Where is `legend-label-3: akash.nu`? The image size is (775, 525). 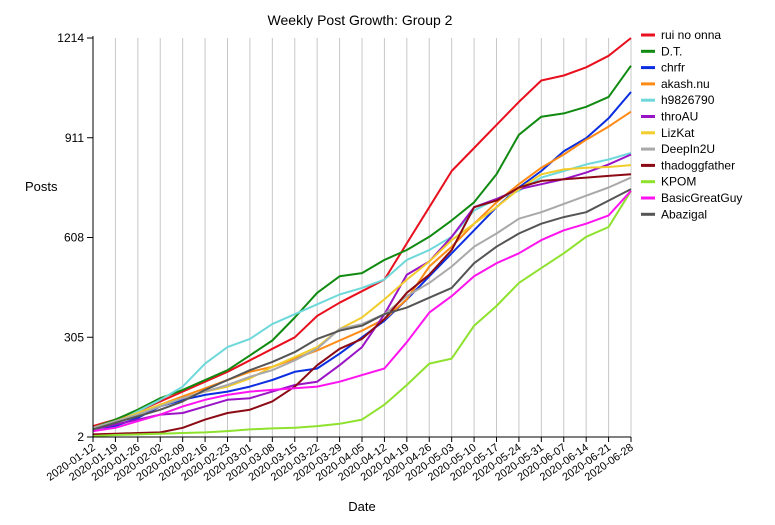
legend-label-3: akash.nu is located at coordinates (685, 84).